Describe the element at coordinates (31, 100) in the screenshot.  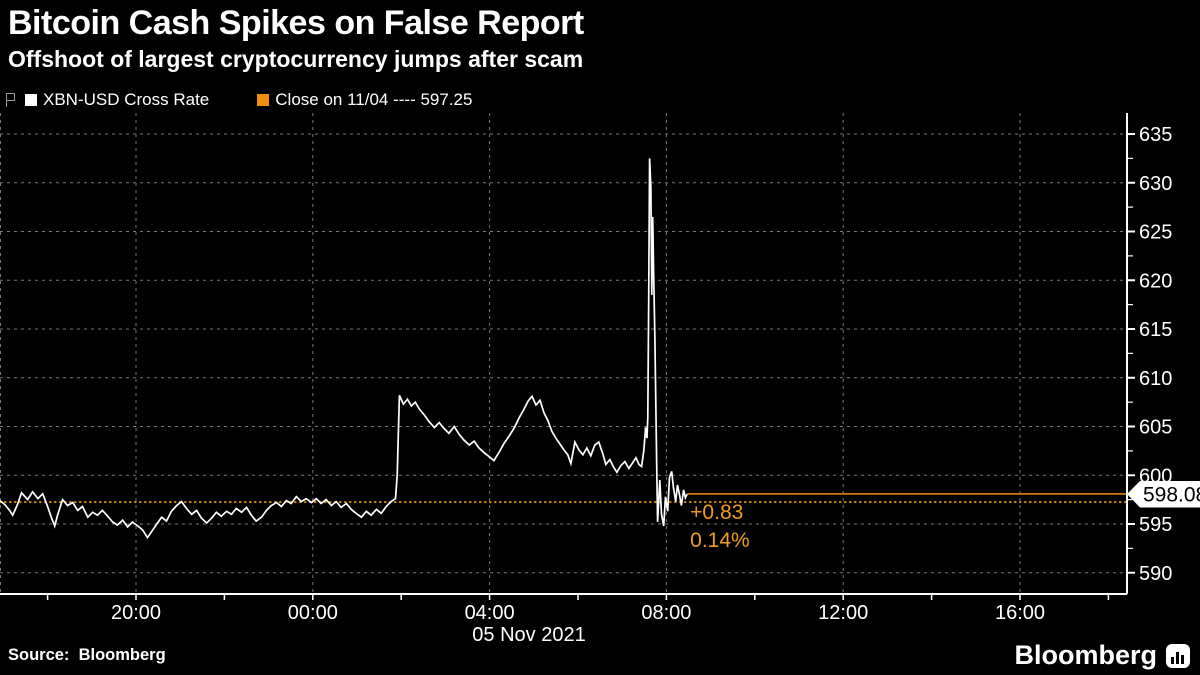
I see `series-swatch-icon` at that location.